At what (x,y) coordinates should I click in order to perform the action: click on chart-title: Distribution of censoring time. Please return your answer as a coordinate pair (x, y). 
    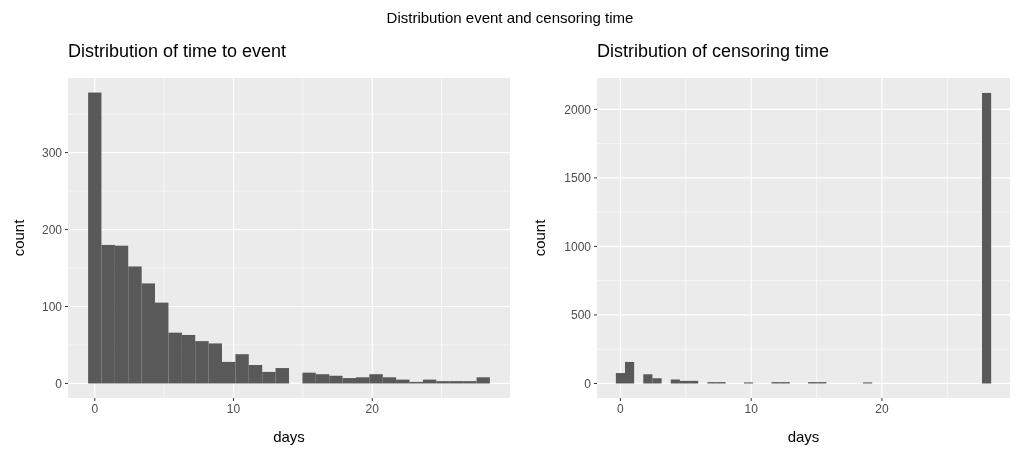
    Looking at the image, I should click on (713, 51).